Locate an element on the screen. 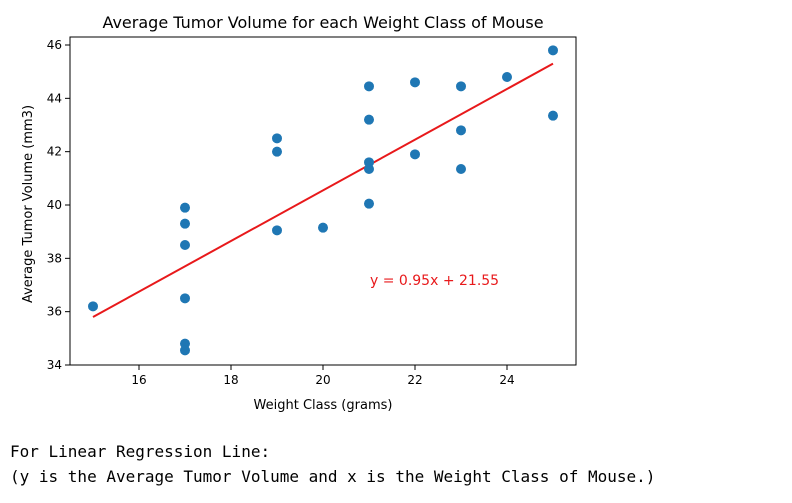 This screenshot has height=503, width=792. caption-line-1: For Linear Regression Line: is located at coordinates (140, 451).